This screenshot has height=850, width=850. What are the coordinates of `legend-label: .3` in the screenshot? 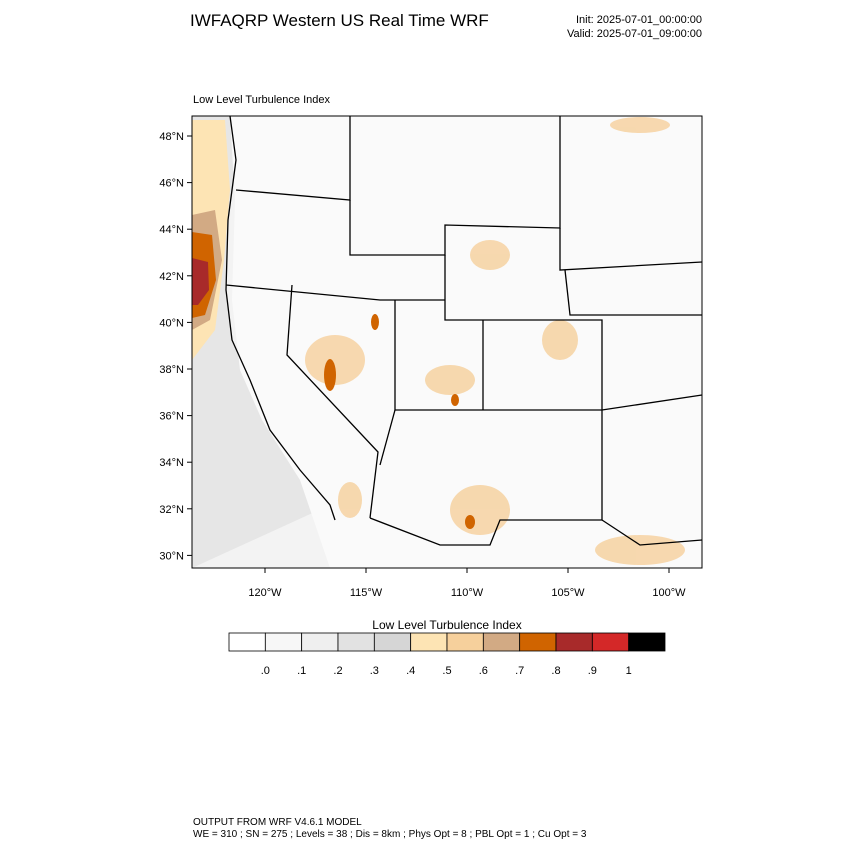 It's located at (374, 671).